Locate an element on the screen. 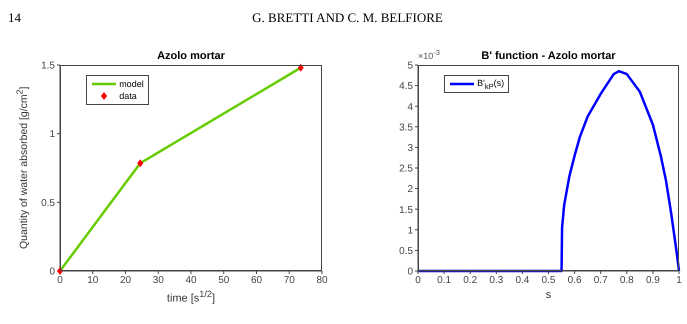 This screenshot has width=687, height=324. y-tick-label: 4 is located at coordinates (410, 107).